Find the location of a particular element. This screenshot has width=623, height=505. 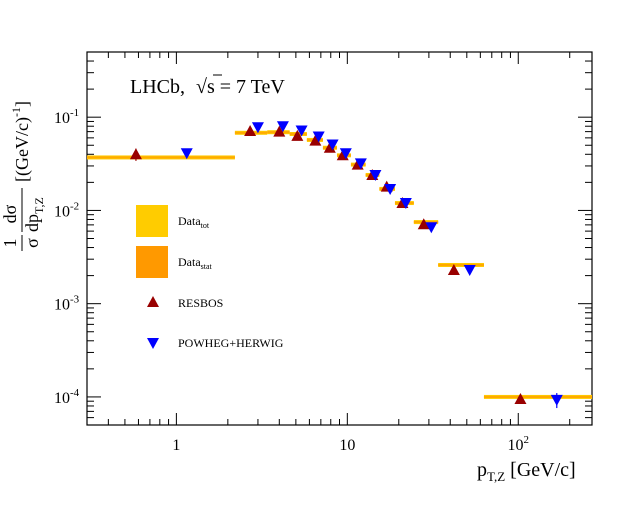

y-tick-label: 10⁻¹ is located at coordinates (66, 117).